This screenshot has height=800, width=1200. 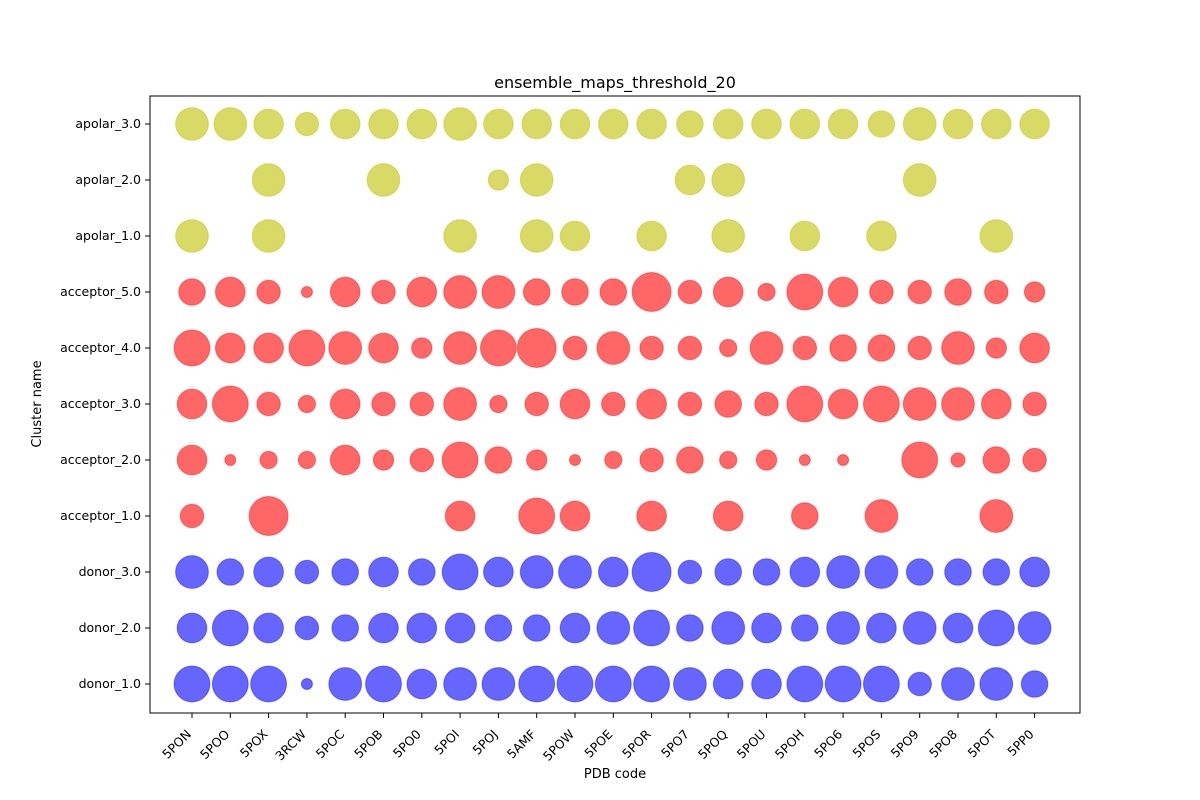 What do you see at coordinates (108, 235) in the screenshot?
I see `y-tick-label: apolar_1.0` at bounding box center [108, 235].